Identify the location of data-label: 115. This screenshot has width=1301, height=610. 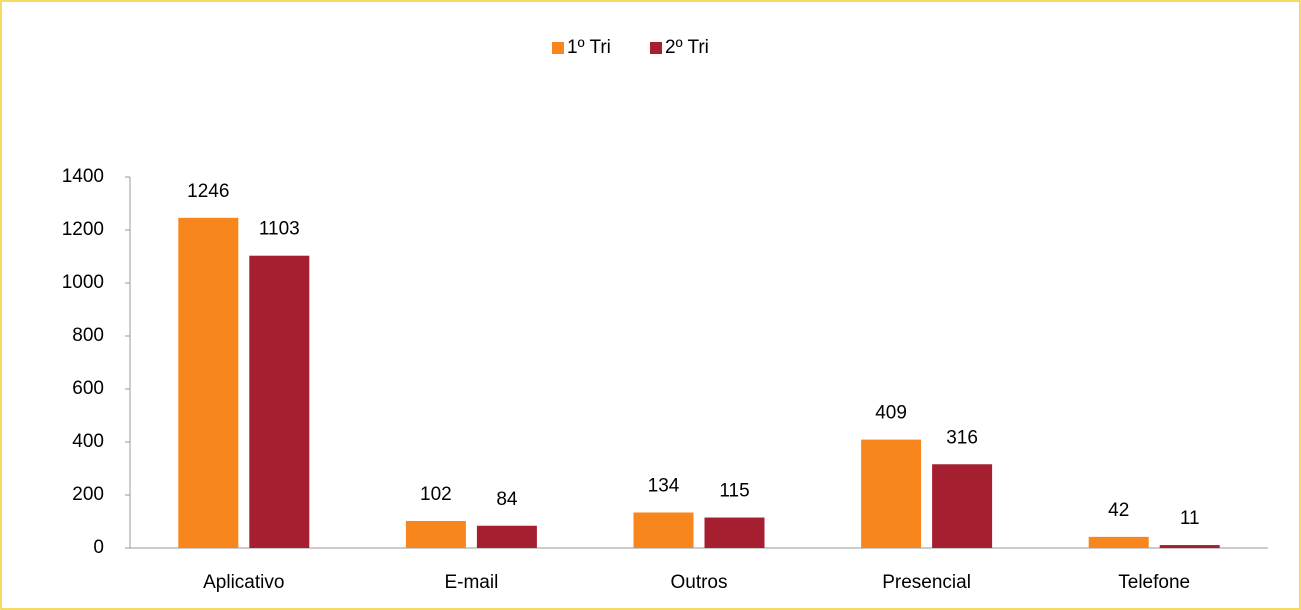
(734, 491).